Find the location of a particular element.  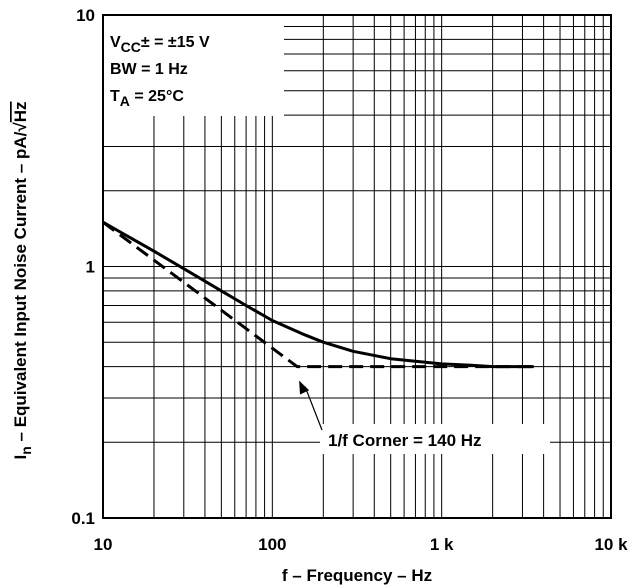

x-tick-label: 1 k is located at coordinates (442, 544).